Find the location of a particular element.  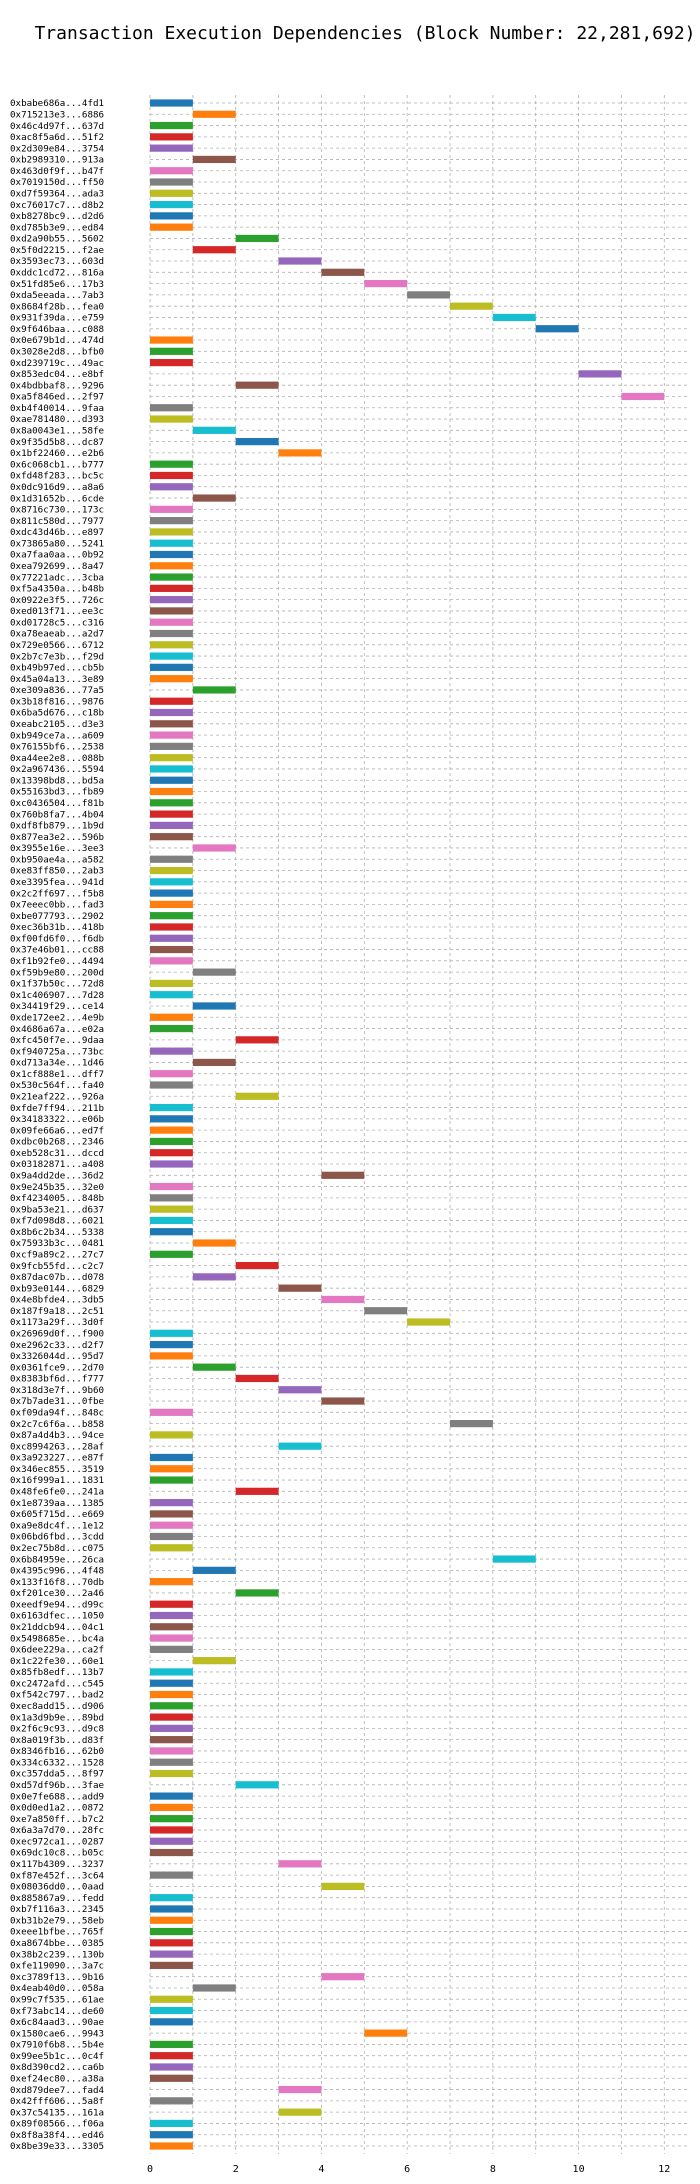

transaction-label: 0xf09da94f...848c is located at coordinates (57, 1413).